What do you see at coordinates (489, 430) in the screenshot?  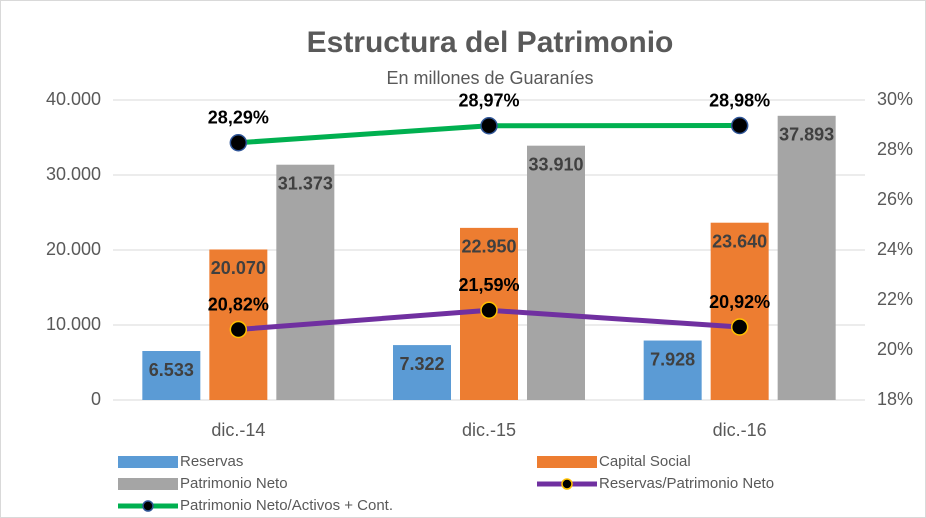 I see `x-tick-label: dic.-15` at bounding box center [489, 430].